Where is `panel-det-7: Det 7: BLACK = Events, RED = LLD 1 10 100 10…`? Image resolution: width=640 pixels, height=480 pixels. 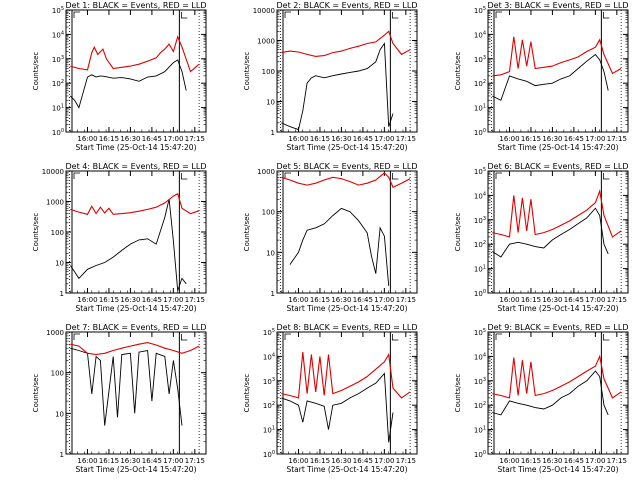 panel-det-7: Det 7: BLACK = Events, RED = LLD 1 10 100 10… is located at coordinates (119, 398).